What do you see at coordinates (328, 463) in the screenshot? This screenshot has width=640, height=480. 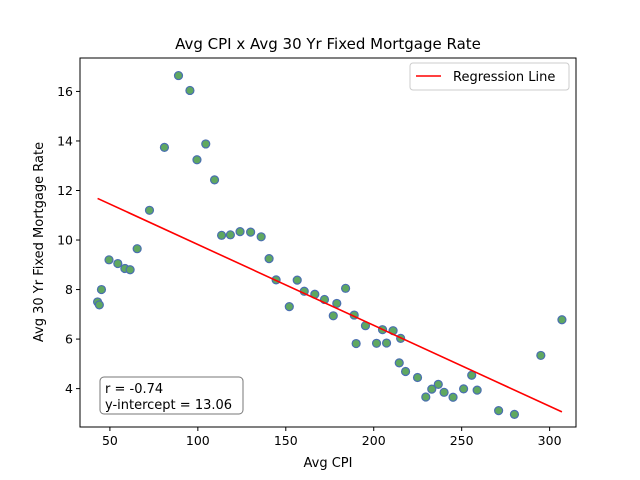 I see `x-axis-label: Avg CPI` at bounding box center [328, 463].